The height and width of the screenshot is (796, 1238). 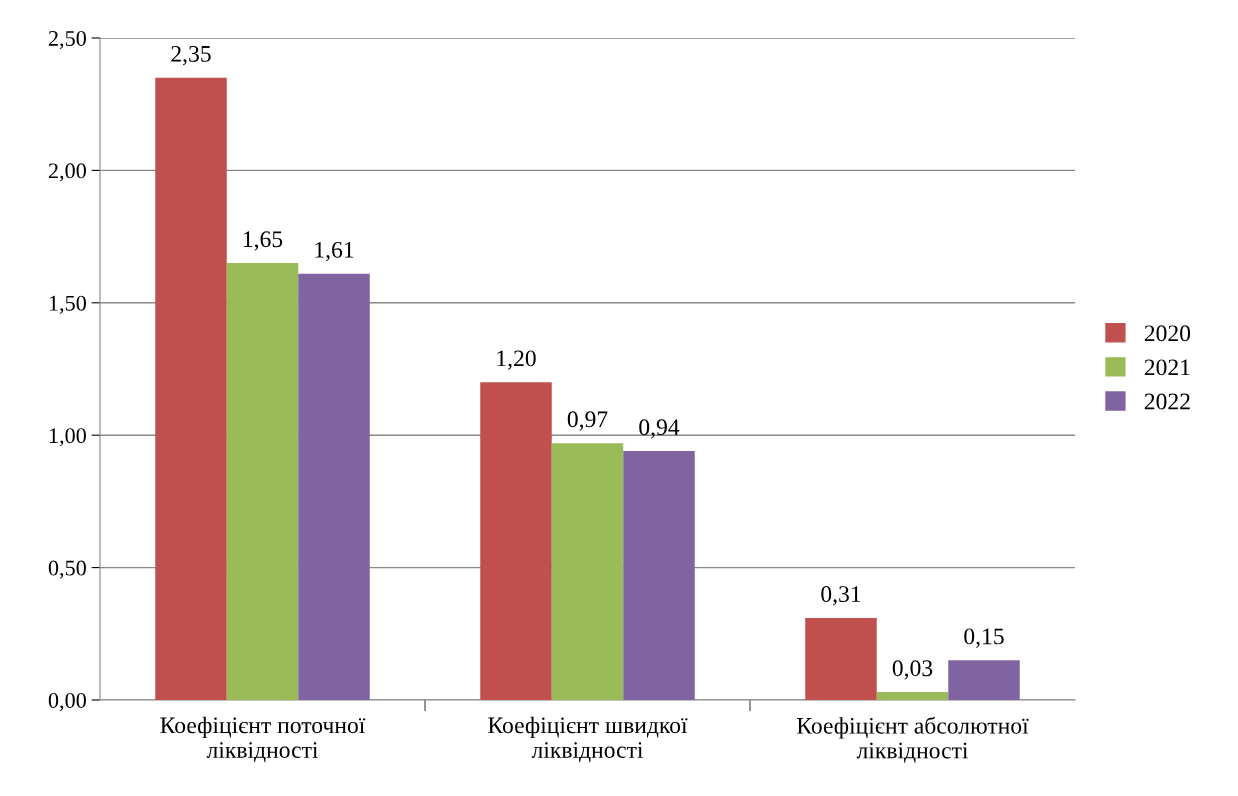 What do you see at coordinates (191, 55) in the screenshot?
I see `data-label: 2,35` at bounding box center [191, 55].